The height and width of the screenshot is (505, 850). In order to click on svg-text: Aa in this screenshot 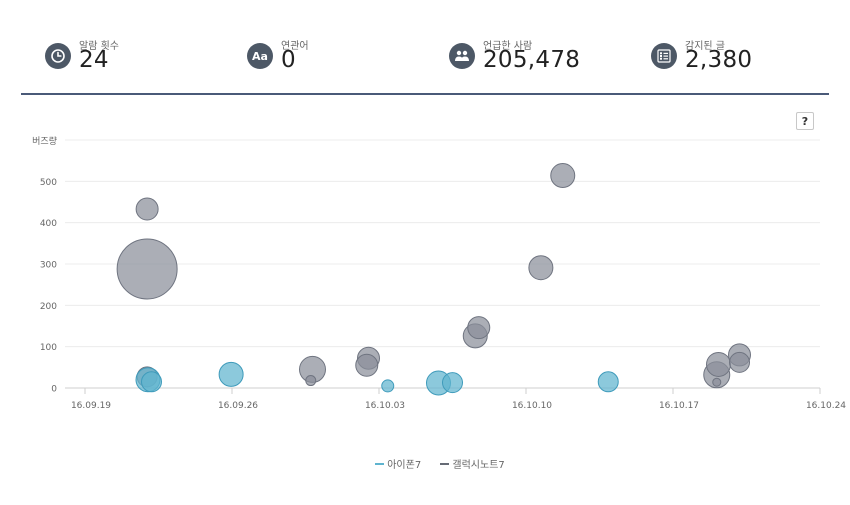, I will do `click(260, 56)`.